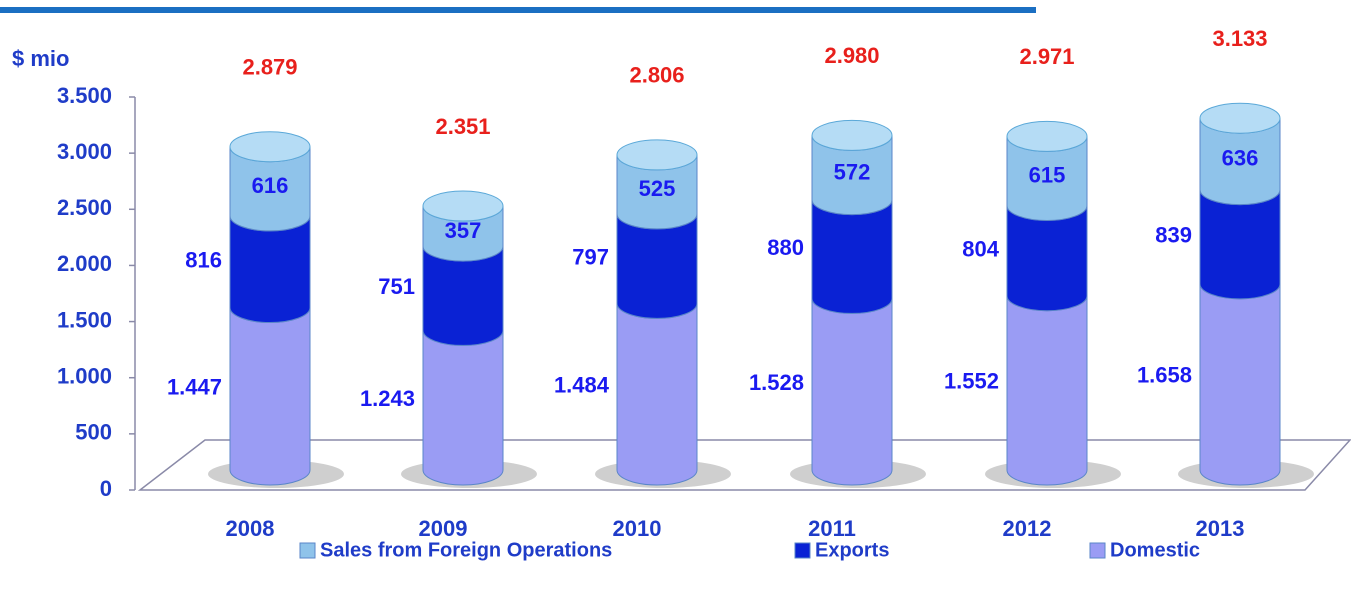 This screenshot has width=1351, height=596. Describe the element at coordinates (194, 387) in the screenshot. I see `data-label: 1.447` at that location.